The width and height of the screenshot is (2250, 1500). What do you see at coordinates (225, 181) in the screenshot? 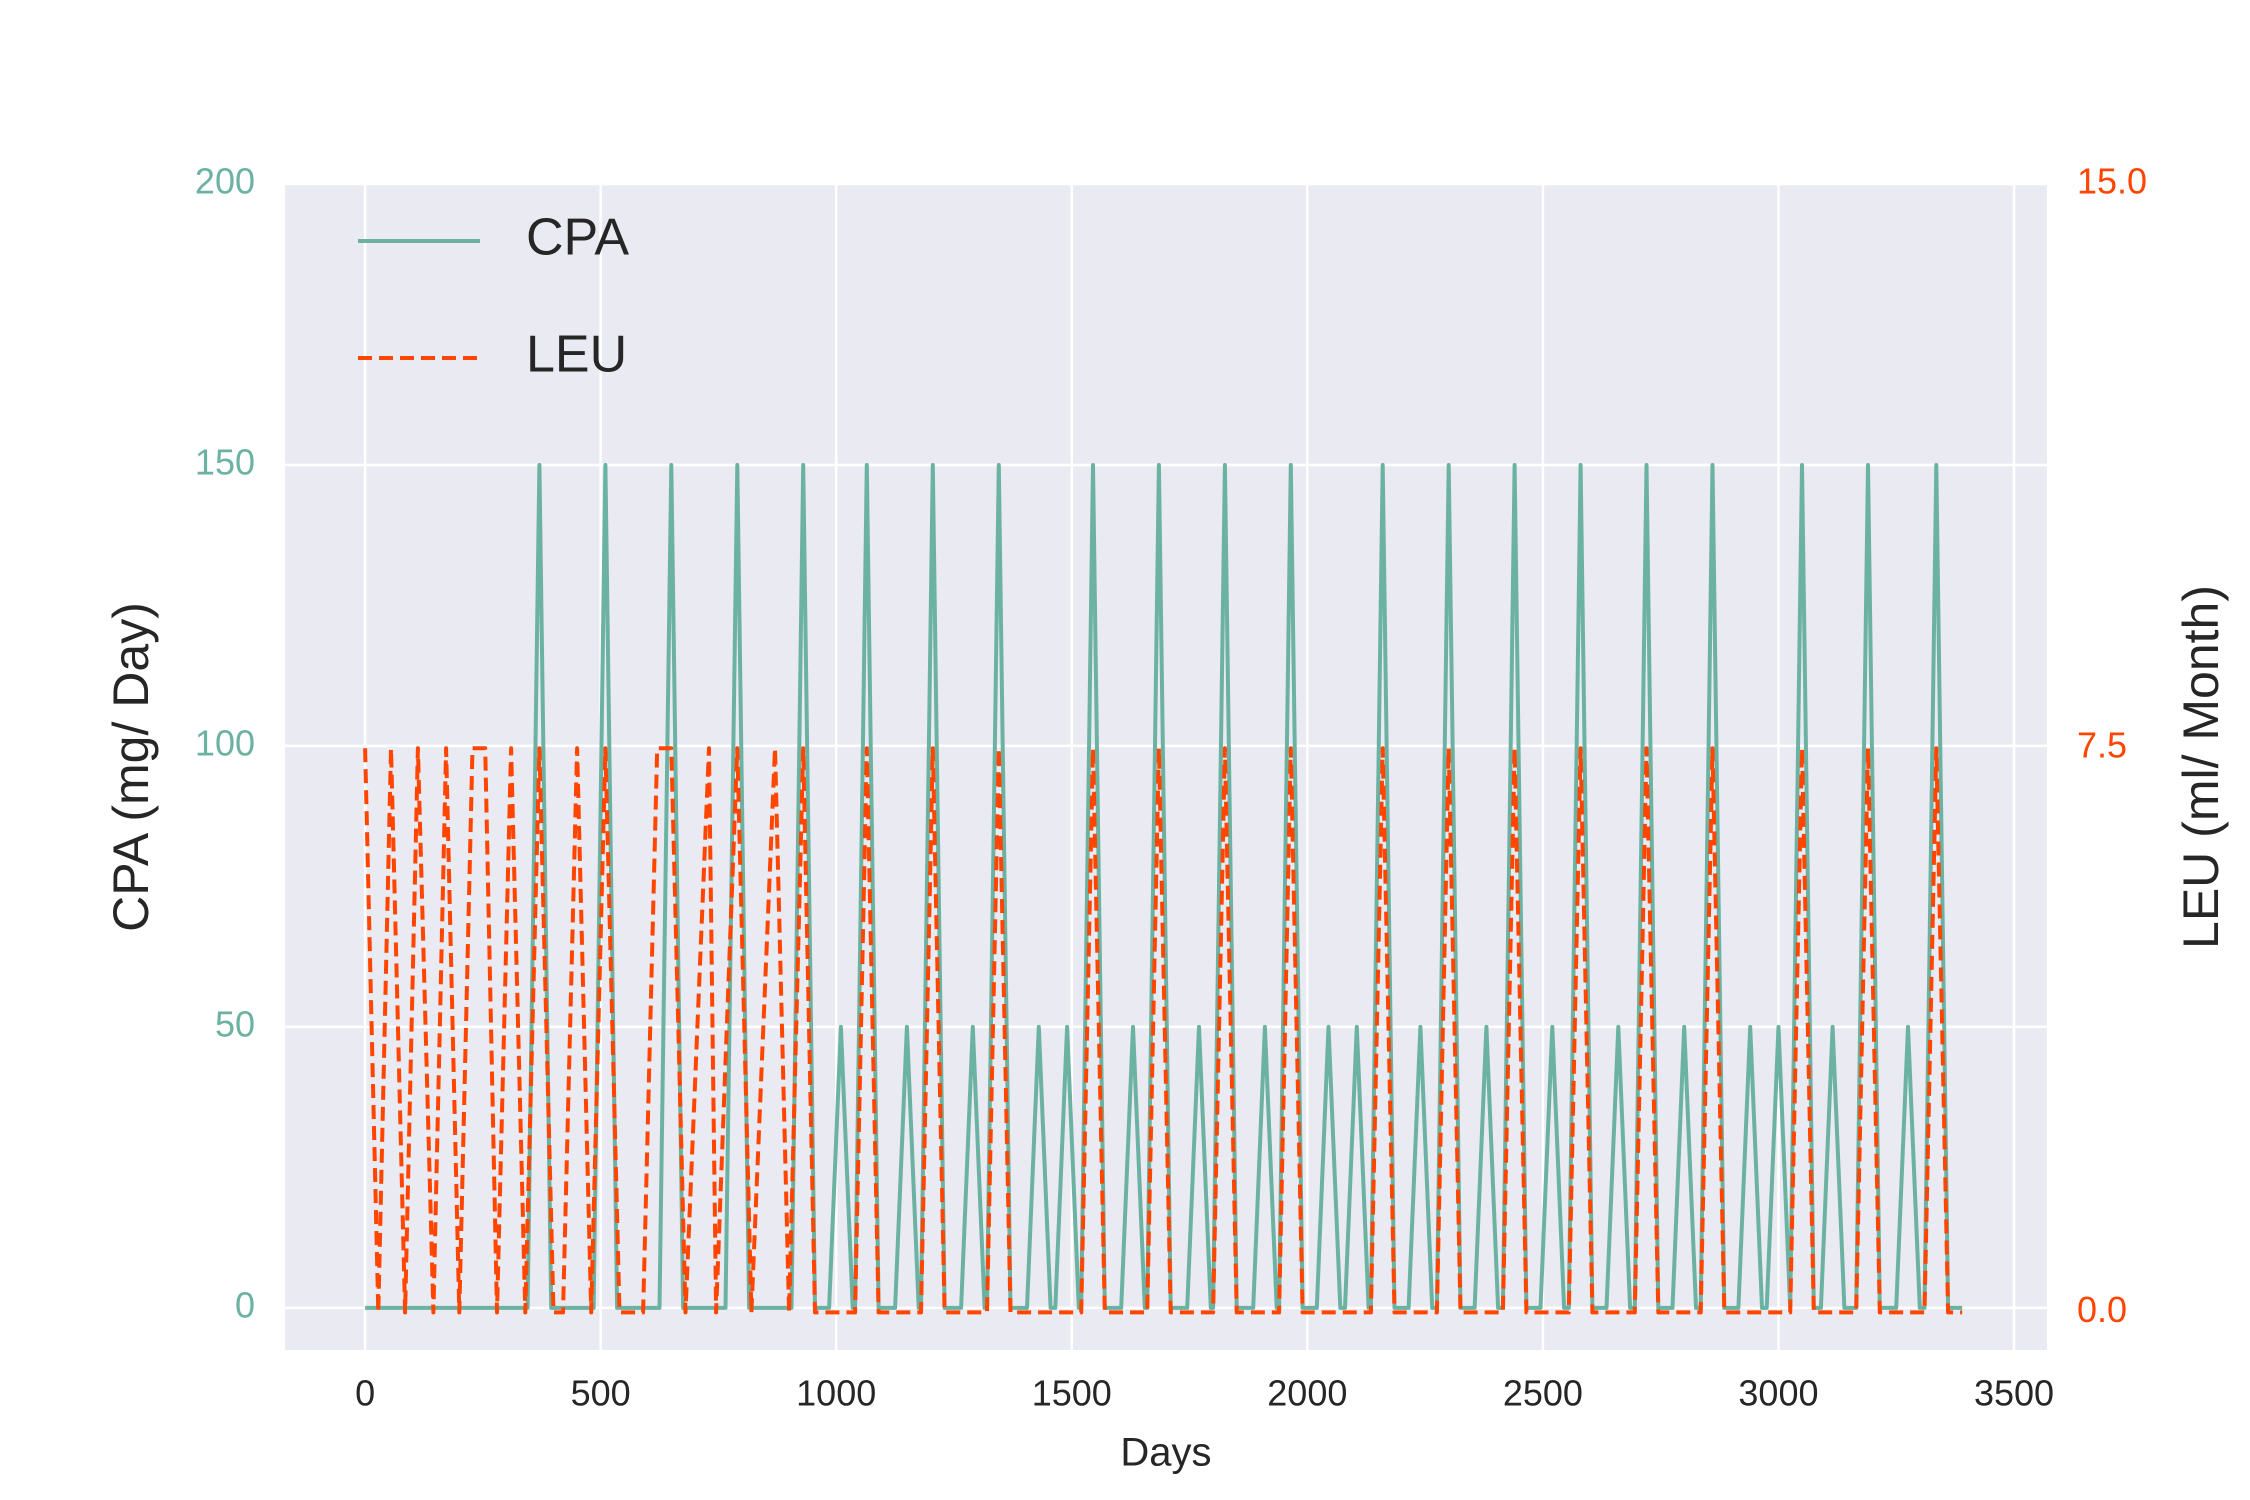
I see `y-tick-label: 200` at bounding box center [225, 181].